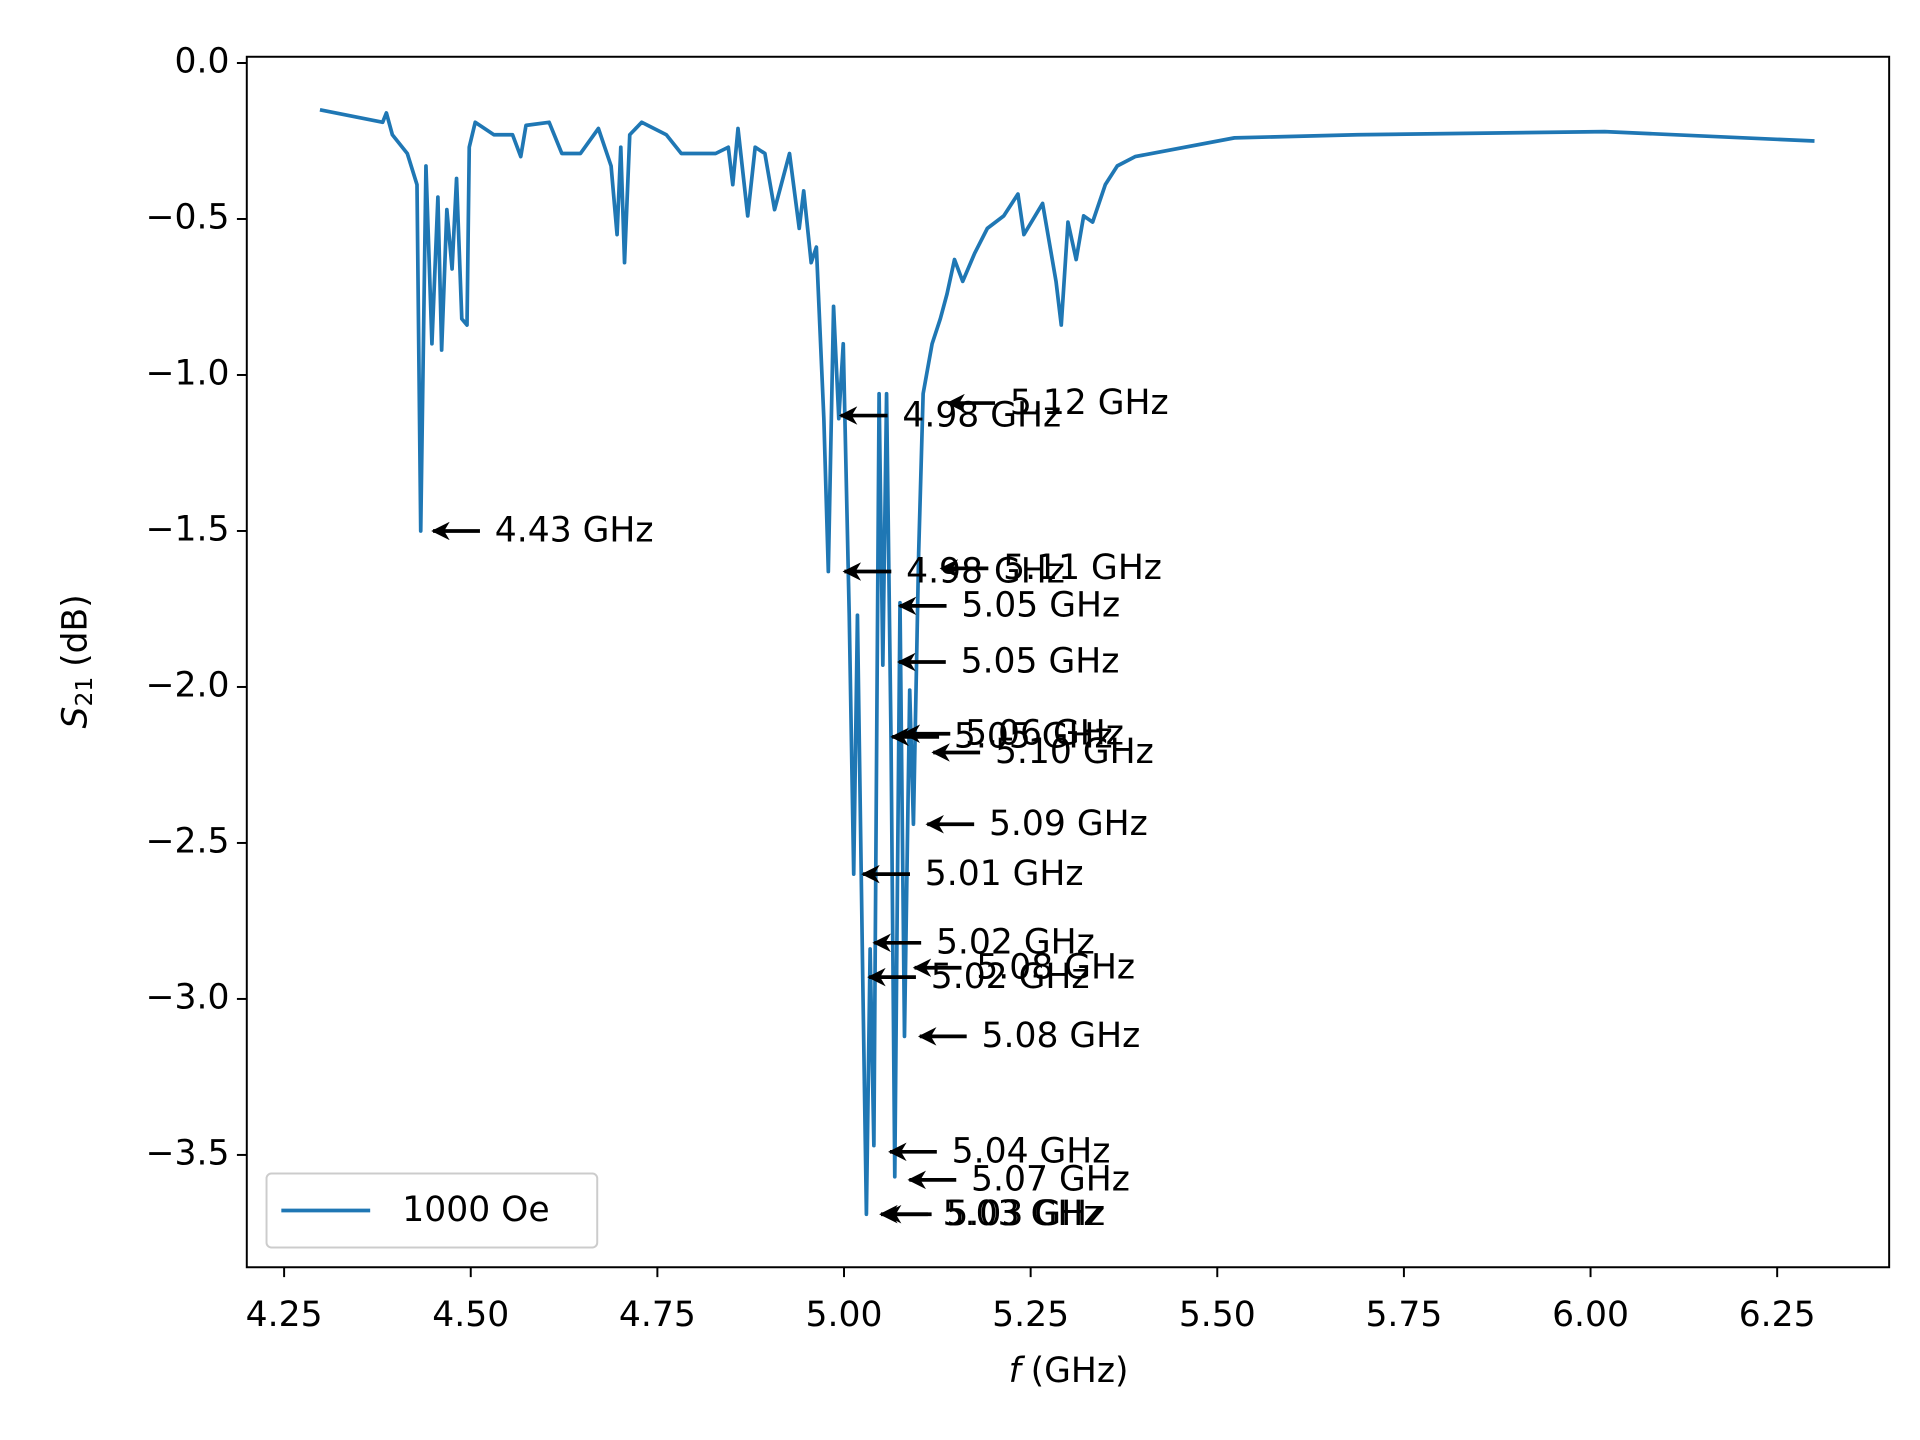 The height and width of the screenshot is (1440, 1920). I want to click on annotation-label: 5.09 GHz, so click(1068, 824).